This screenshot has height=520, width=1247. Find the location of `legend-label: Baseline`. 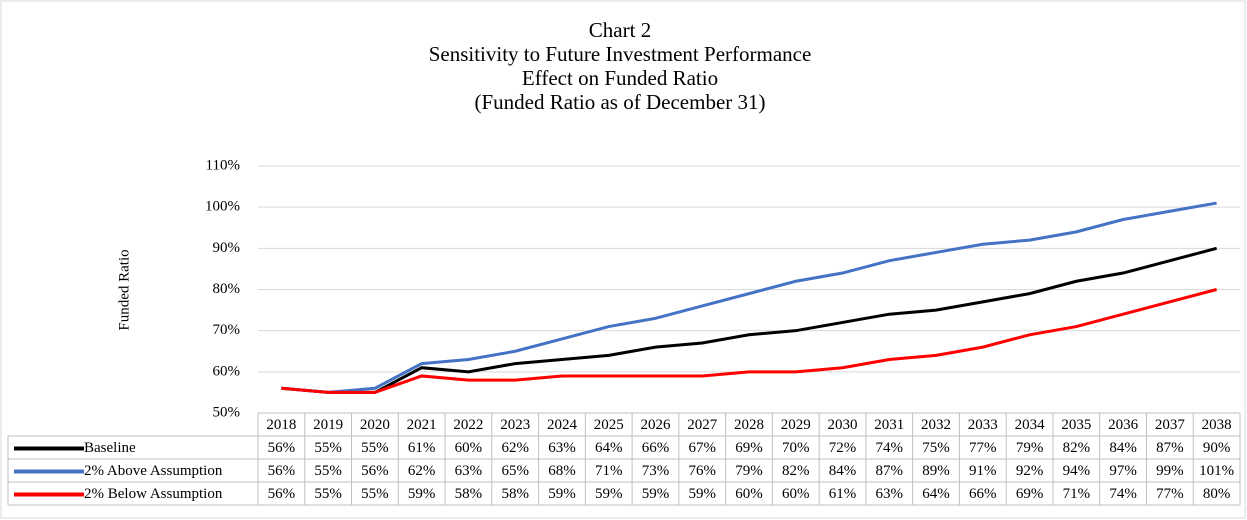

legend-label: Baseline is located at coordinates (110, 448).